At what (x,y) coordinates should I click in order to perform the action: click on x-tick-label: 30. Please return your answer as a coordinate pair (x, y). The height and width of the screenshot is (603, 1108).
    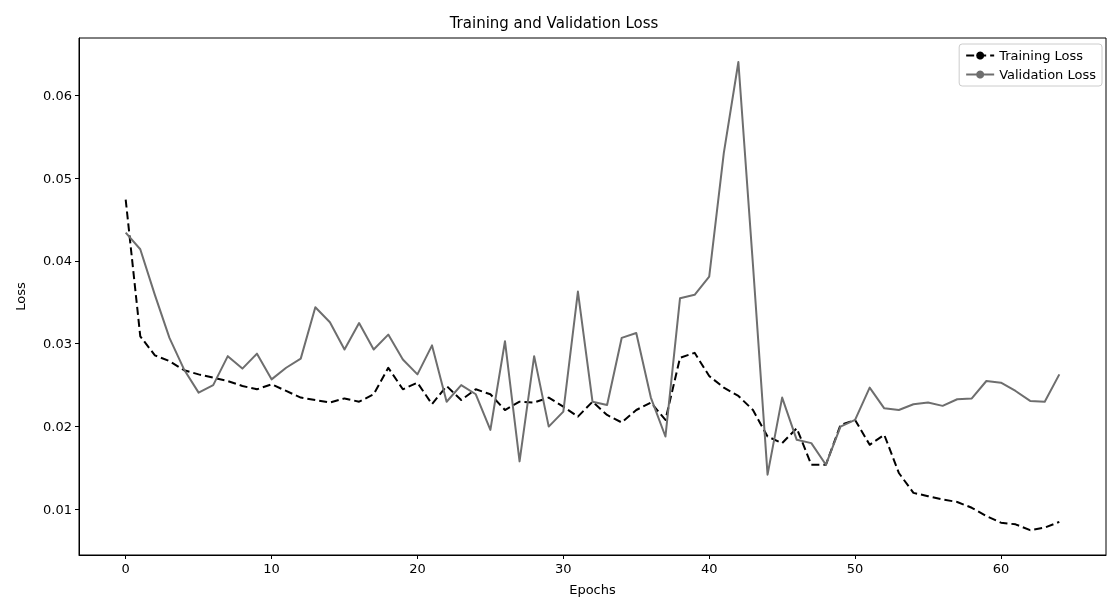
    Looking at the image, I should click on (563, 568).